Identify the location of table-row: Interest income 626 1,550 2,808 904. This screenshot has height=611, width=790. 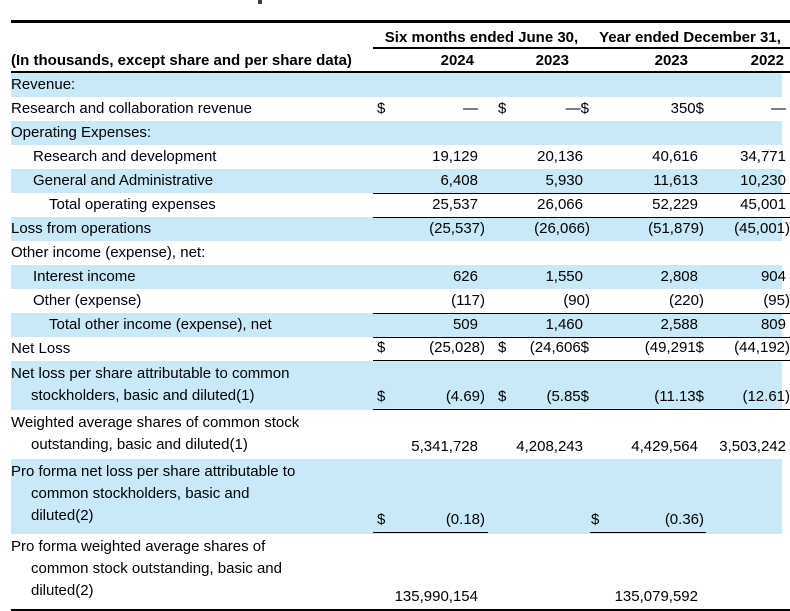
(400, 277).